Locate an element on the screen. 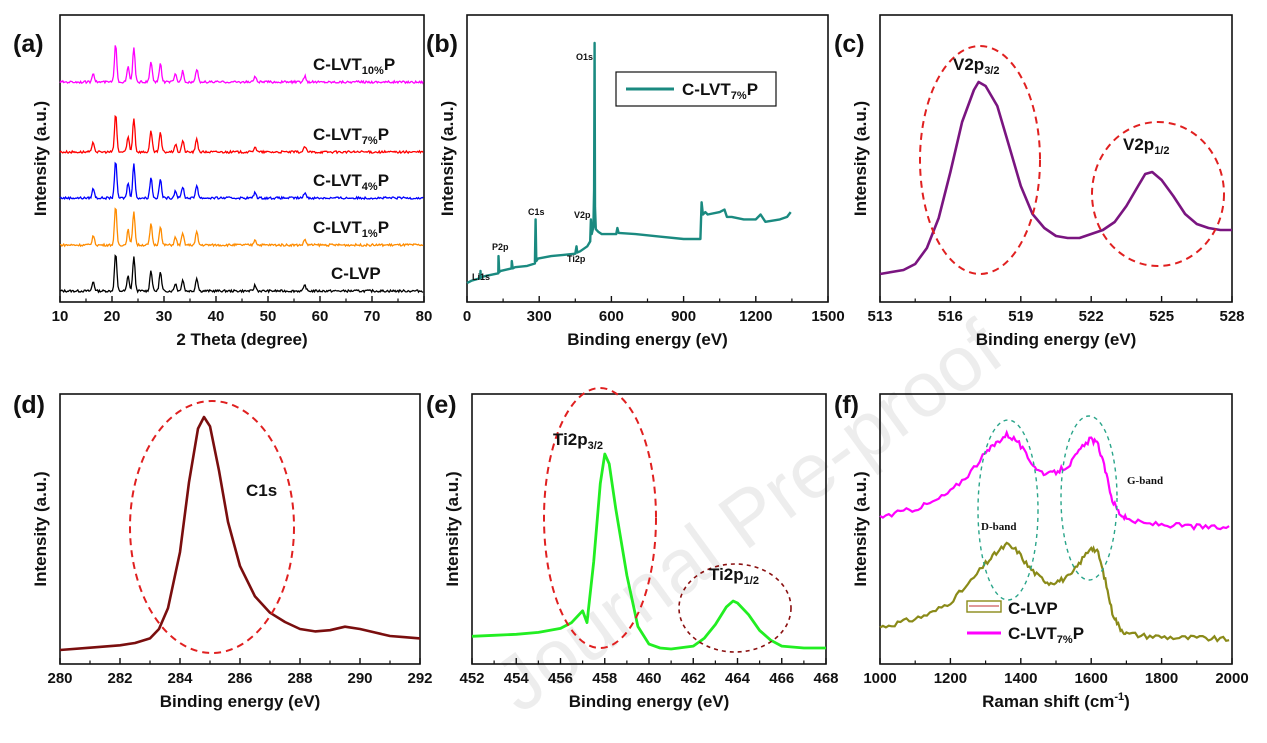 The image size is (1267, 743). x-tick-label: 10 is located at coordinates (60, 316).